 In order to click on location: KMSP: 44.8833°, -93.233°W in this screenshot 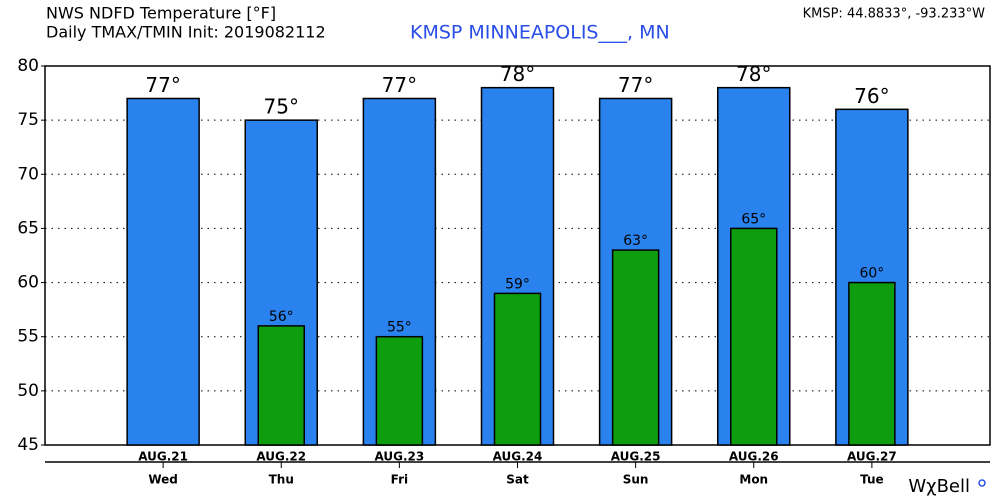, I will do `click(894, 14)`.